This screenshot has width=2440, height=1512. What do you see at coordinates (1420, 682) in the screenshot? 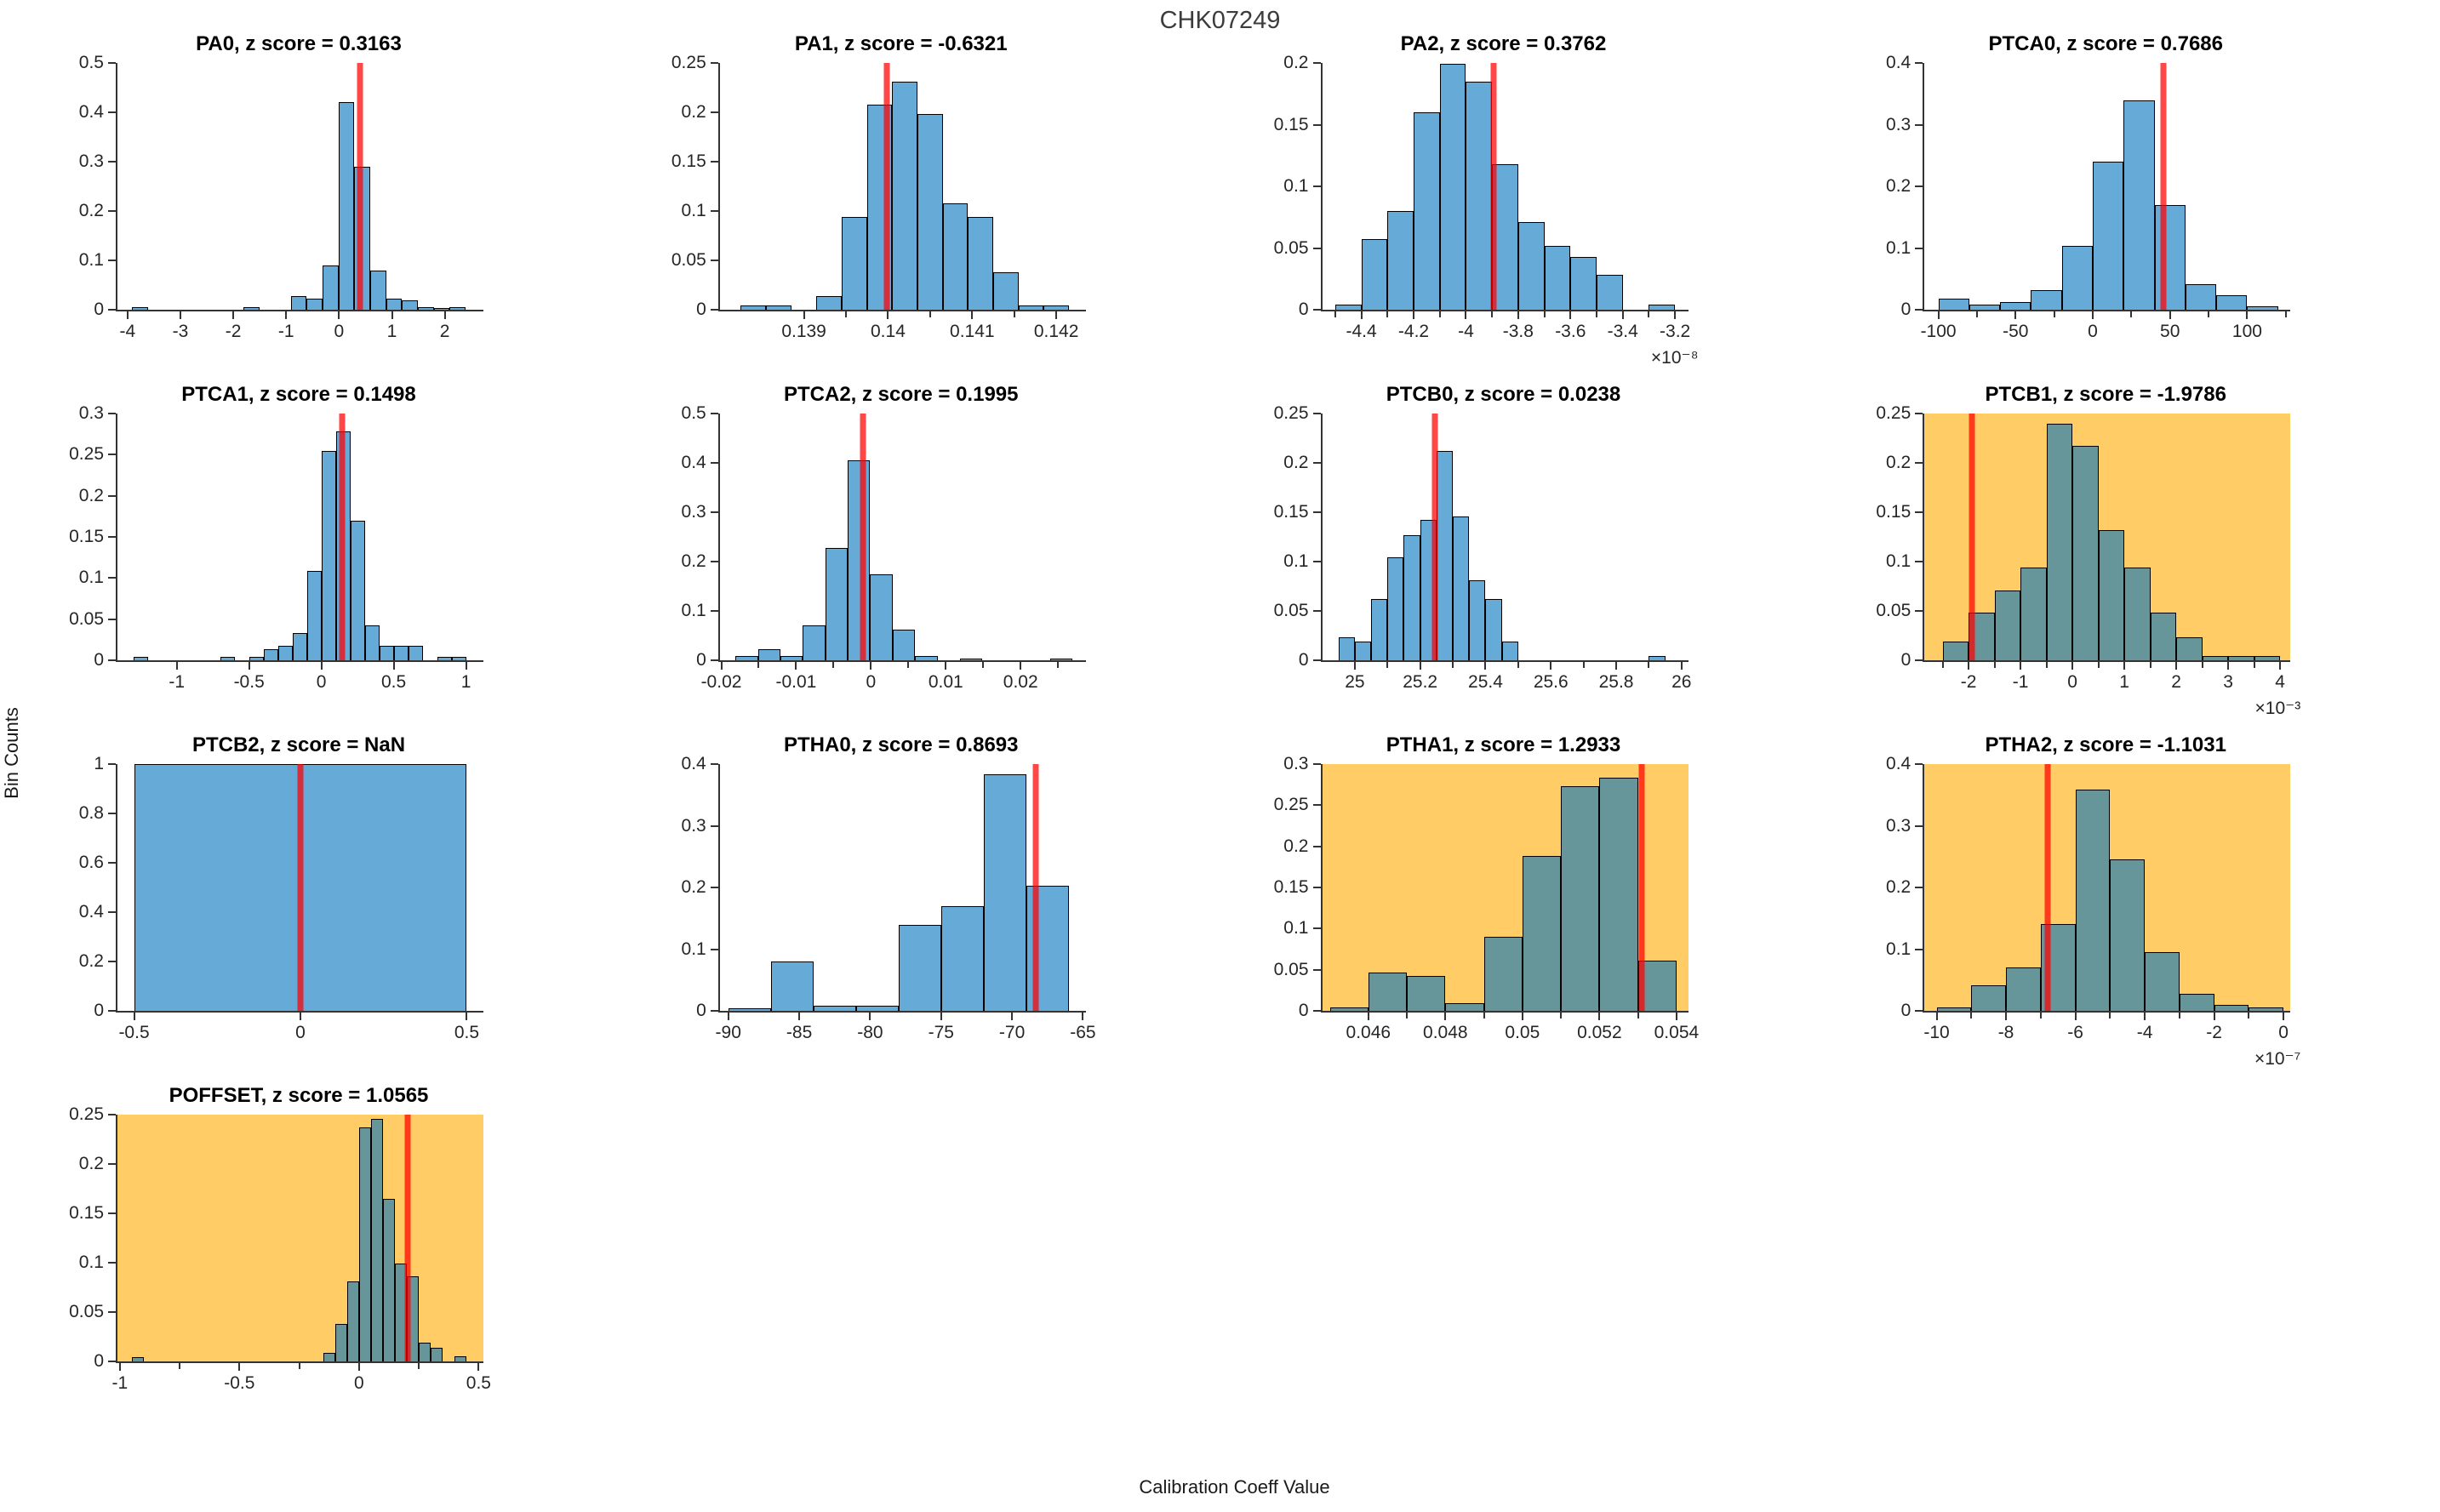
I see `x-tick-label: 25.2` at bounding box center [1420, 682].